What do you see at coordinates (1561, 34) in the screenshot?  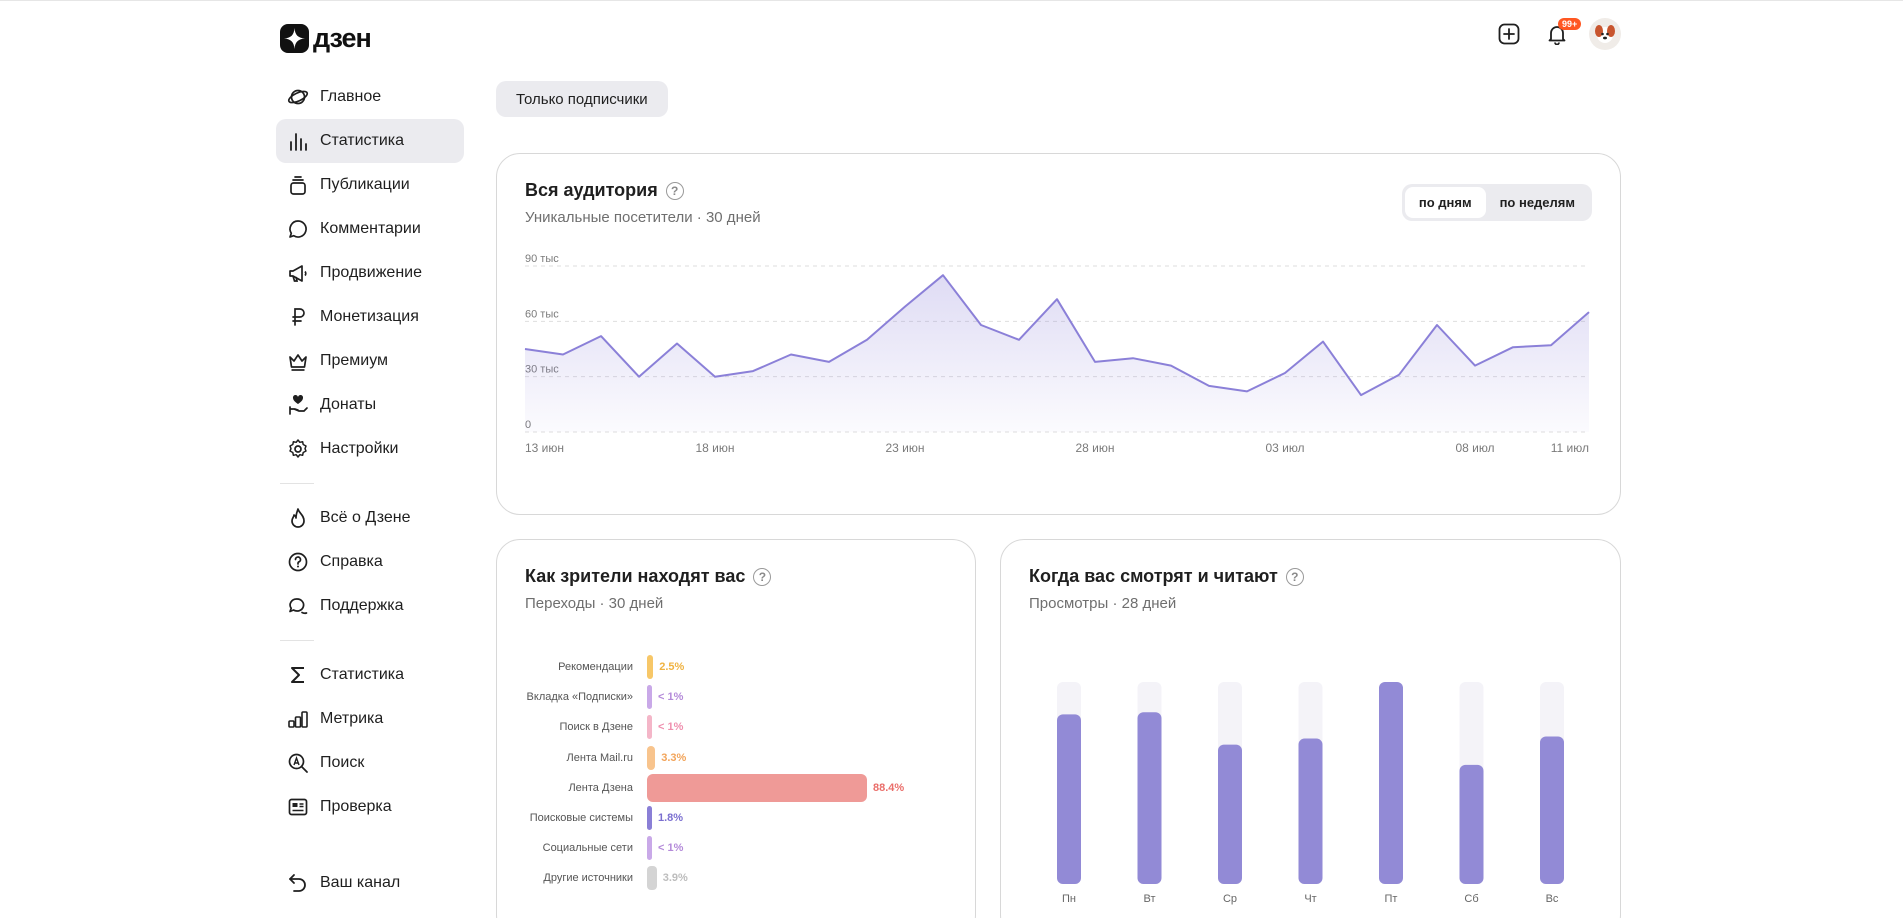 I see `notifications-button: 99+` at bounding box center [1561, 34].